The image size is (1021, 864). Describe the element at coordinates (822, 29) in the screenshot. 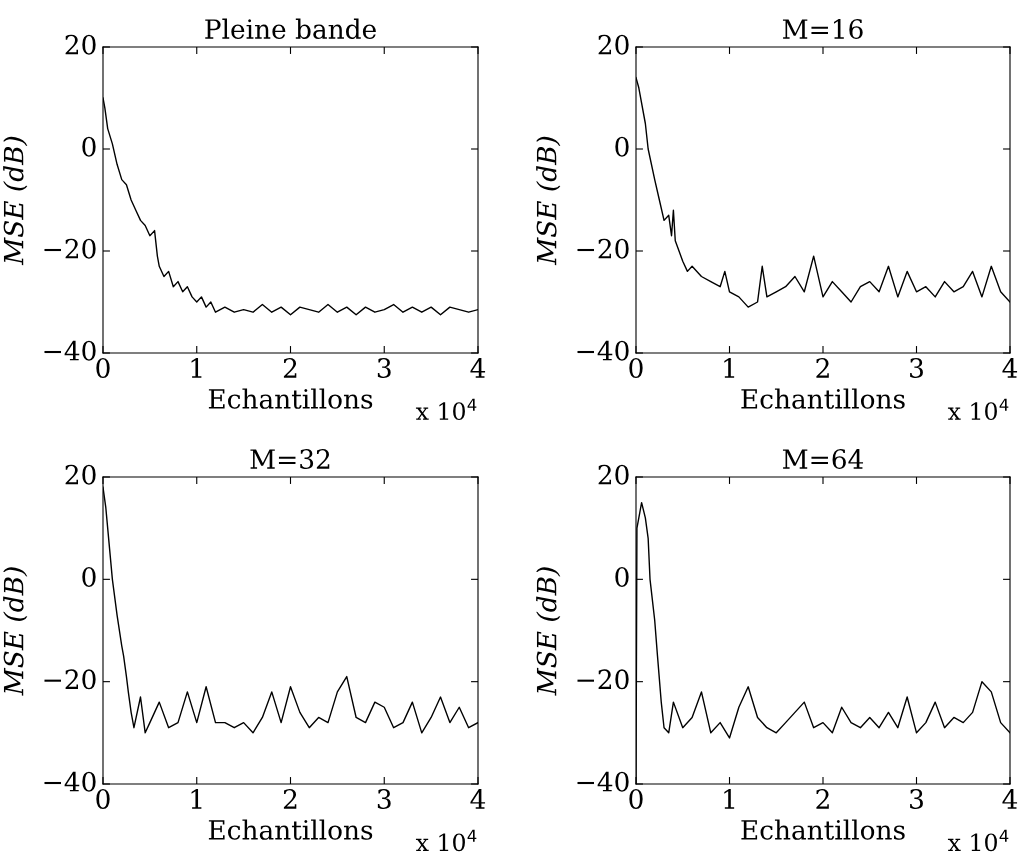

I see `chart-title: M=16` at that location.